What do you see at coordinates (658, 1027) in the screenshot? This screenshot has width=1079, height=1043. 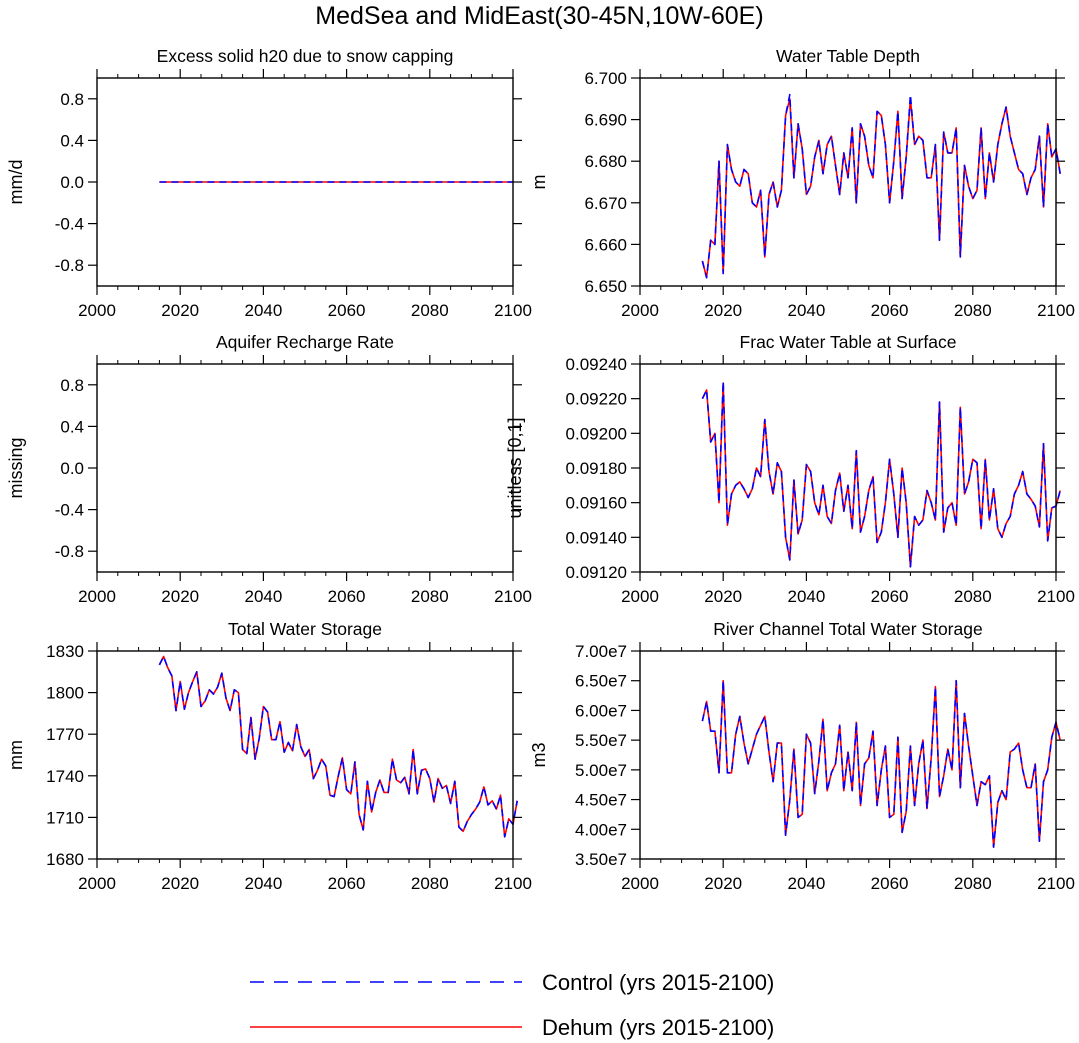 I see `legend-dehum-label: Dehum (yrs 2015-2100)` at bounding box center [658, 1027].